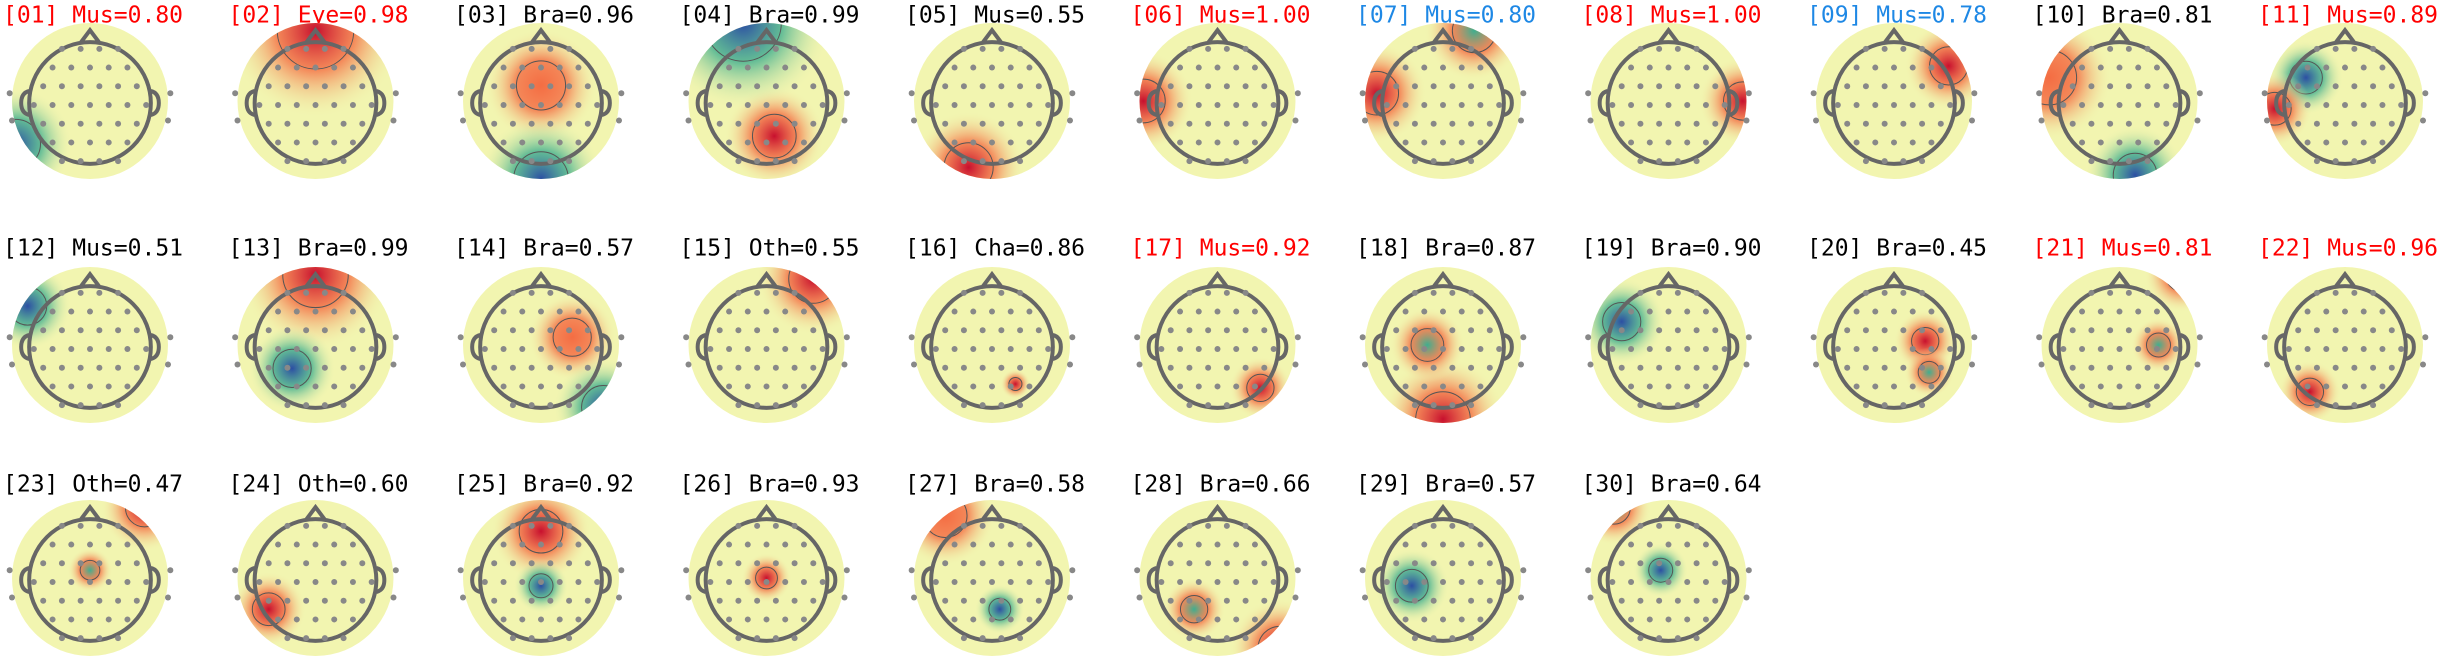 The image size is (2438, 667). I want to click on topomap: [25] Bra=0.92, so click(544, 564).